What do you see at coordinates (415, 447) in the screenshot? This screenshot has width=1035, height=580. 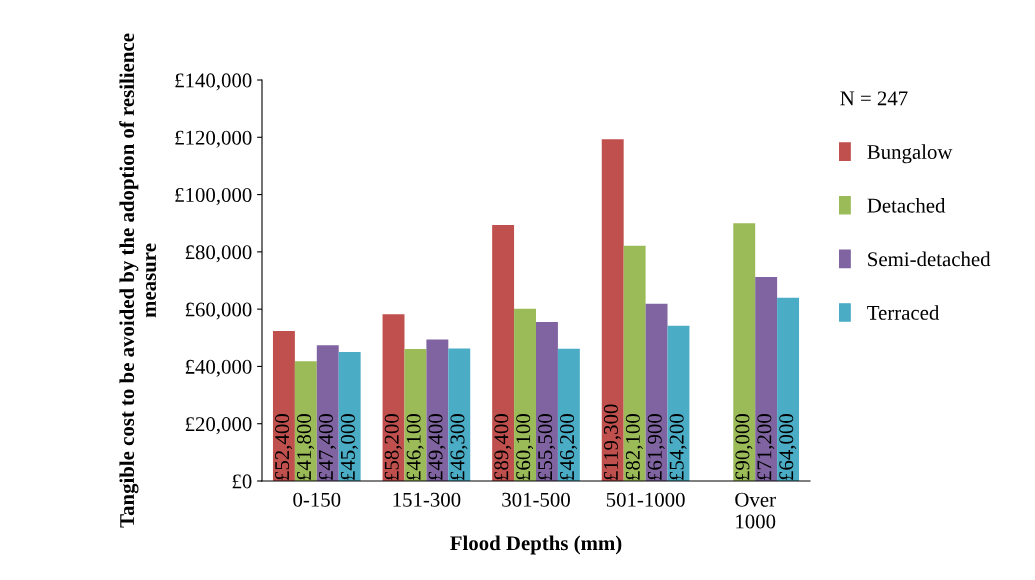 I see `data-label: £46,100` at bounding box center [415, 447].